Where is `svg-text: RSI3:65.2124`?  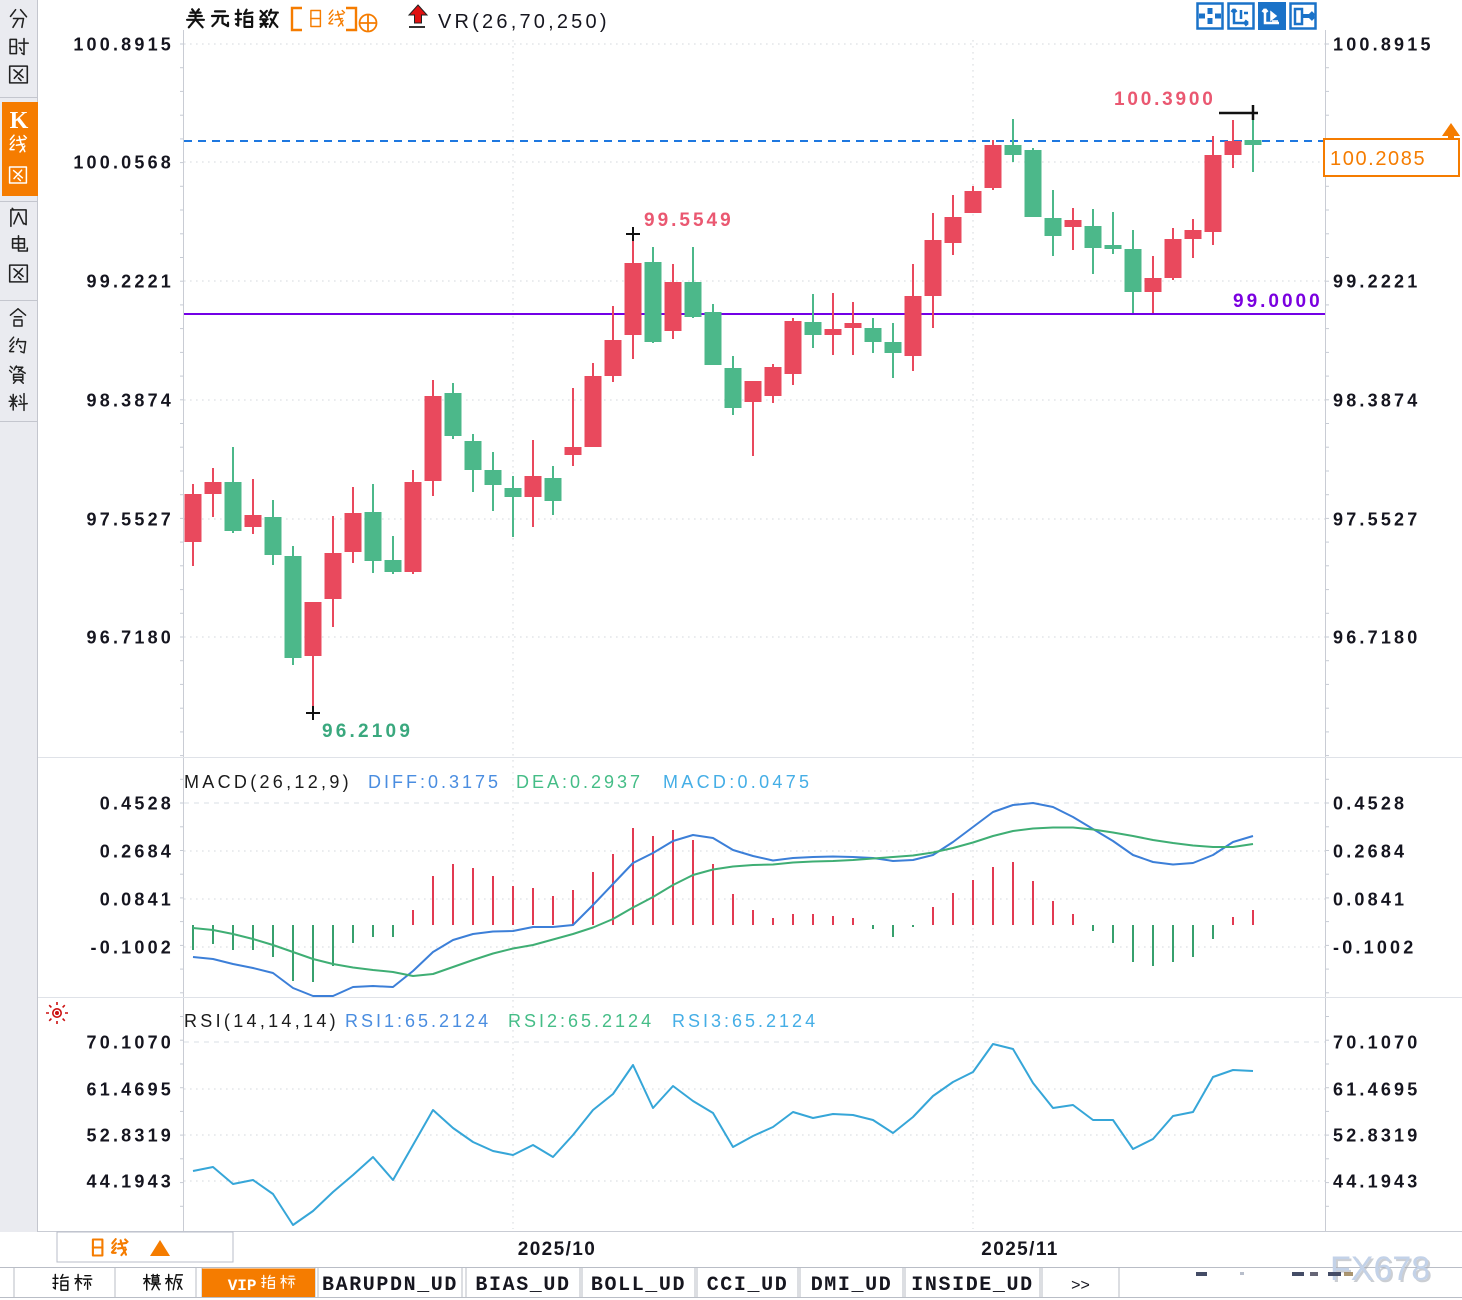
svg-text: RSI3:65.2124 is located at coordinates (745, 1021).